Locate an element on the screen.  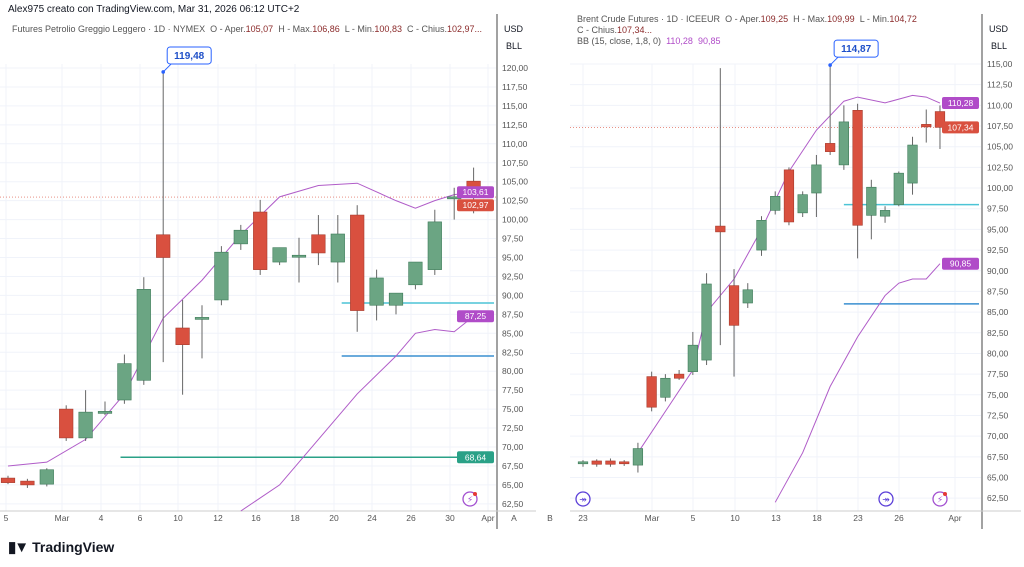
x-tick-label: 12 is located at coordinates (218, 518).